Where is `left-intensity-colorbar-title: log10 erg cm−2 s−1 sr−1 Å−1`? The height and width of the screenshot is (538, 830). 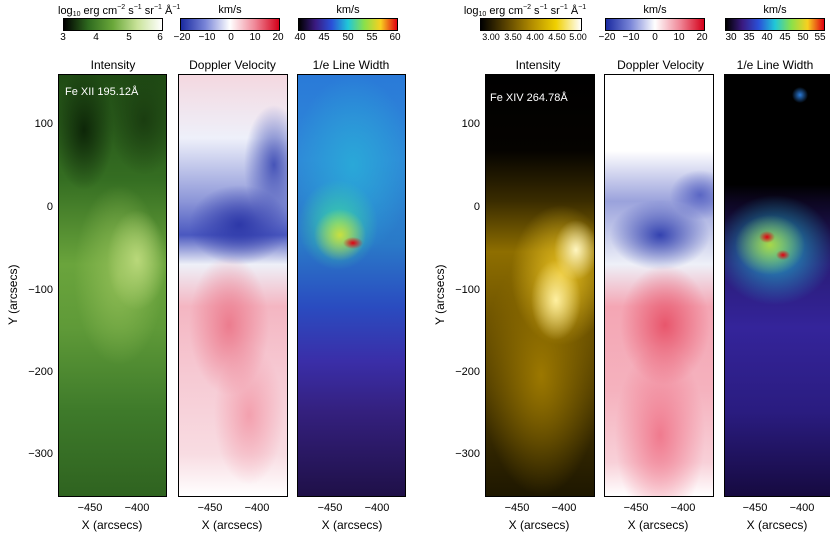 left-intensity-colorbar-title: log10 erg cm−2 s−1 sr−1 Å−1 is located at coordinates (119, 11).